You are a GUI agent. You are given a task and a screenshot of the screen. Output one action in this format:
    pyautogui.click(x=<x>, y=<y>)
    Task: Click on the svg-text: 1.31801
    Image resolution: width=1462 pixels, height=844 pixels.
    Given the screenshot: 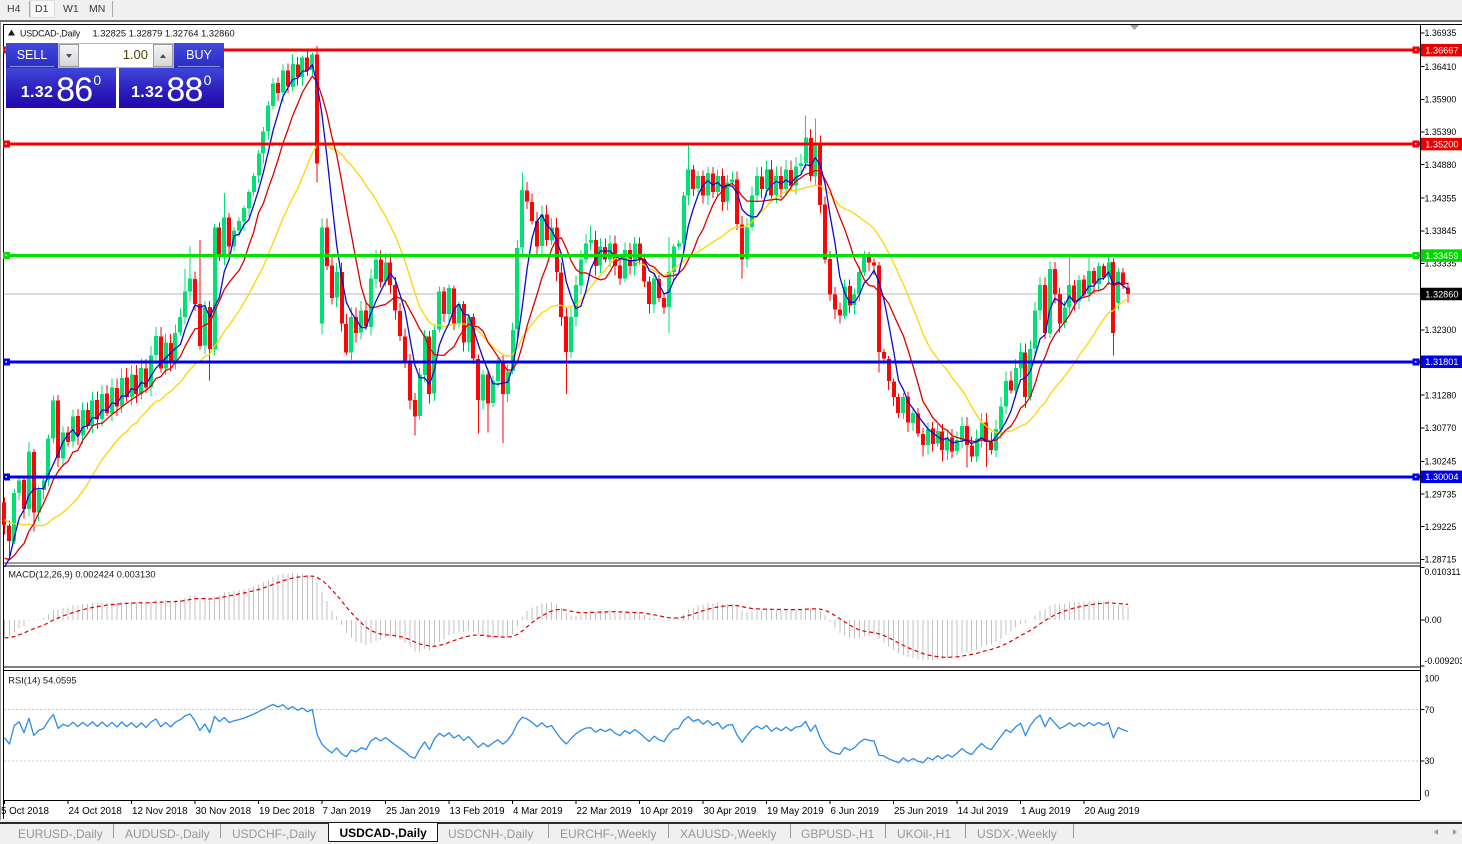 What is the action you would take?
    pyautogui.click(x=1441, y=362)
    